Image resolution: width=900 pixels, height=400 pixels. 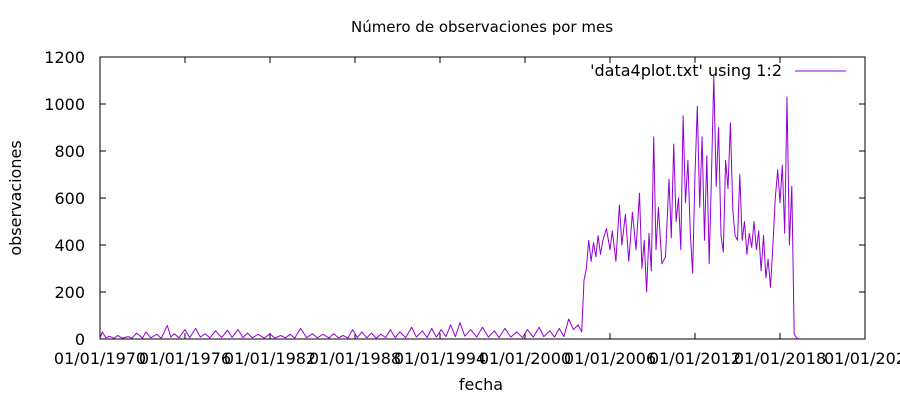 What do you see at coordinates (780, 358) in the screenshot?
I see `x-tick-label: 01/01/2018` at bounding box center [780, 358].